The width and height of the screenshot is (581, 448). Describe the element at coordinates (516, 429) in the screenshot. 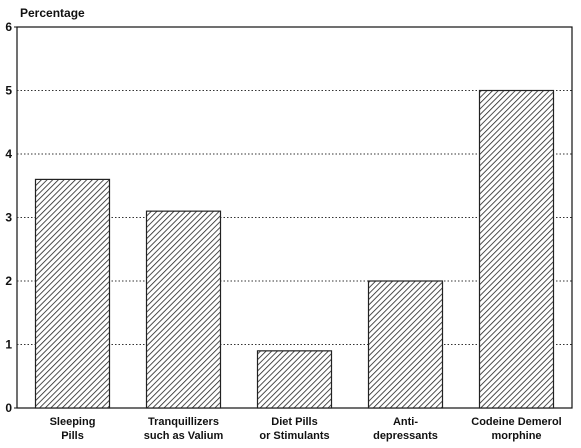

I see `x-tick-label: Codeine Demerol morphine` at that location.